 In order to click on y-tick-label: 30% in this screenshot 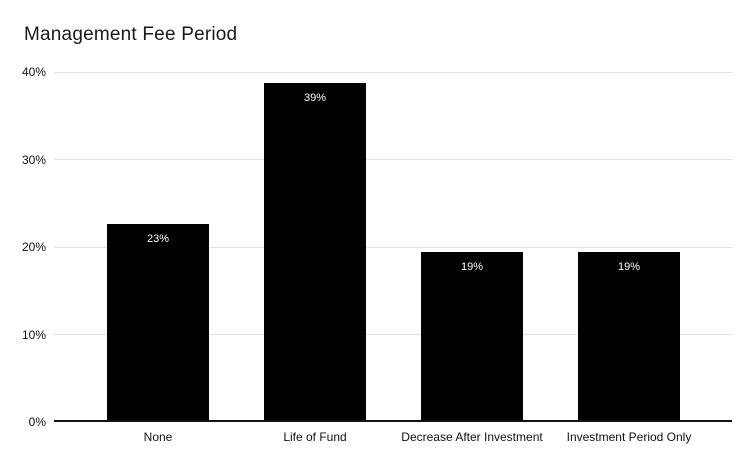, I will do `click(33, 159)`.